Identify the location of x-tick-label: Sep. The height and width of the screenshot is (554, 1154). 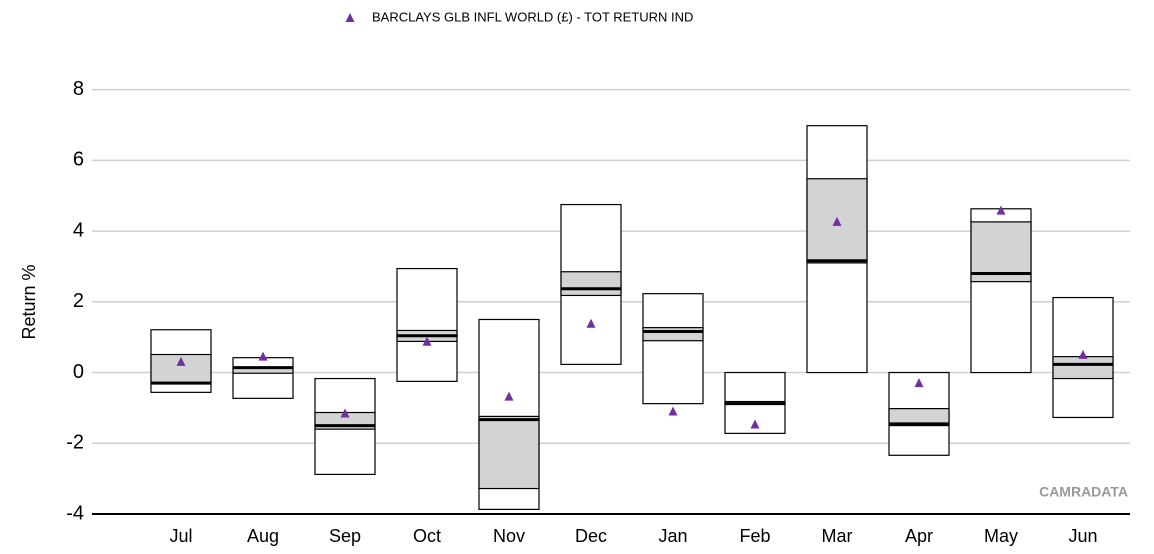
(345, 536).